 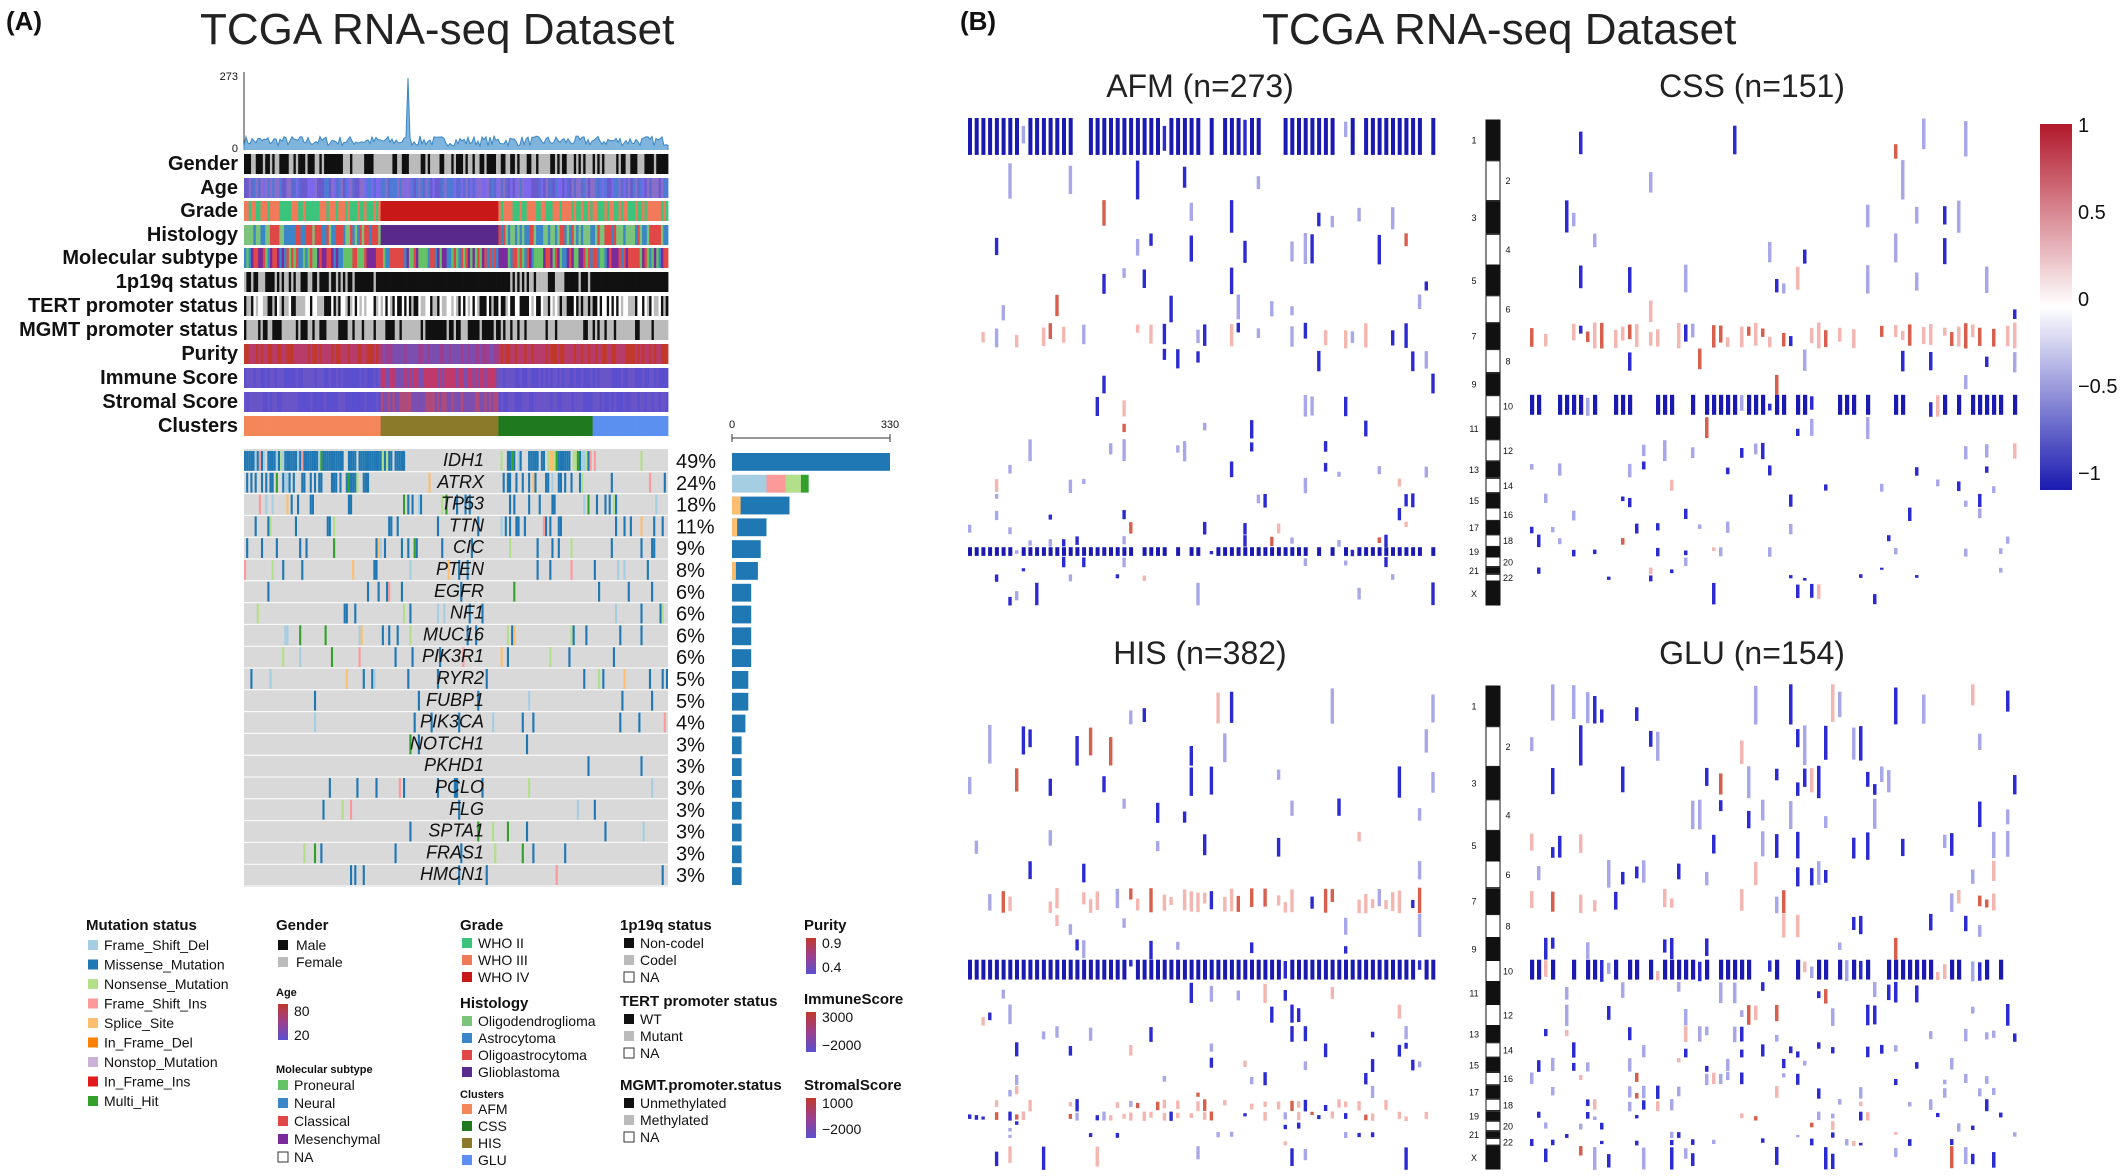 What do you see at coordinates (2056, 307) in the screenshot?
I see `colorbar` at bounding box center [2056, 307].